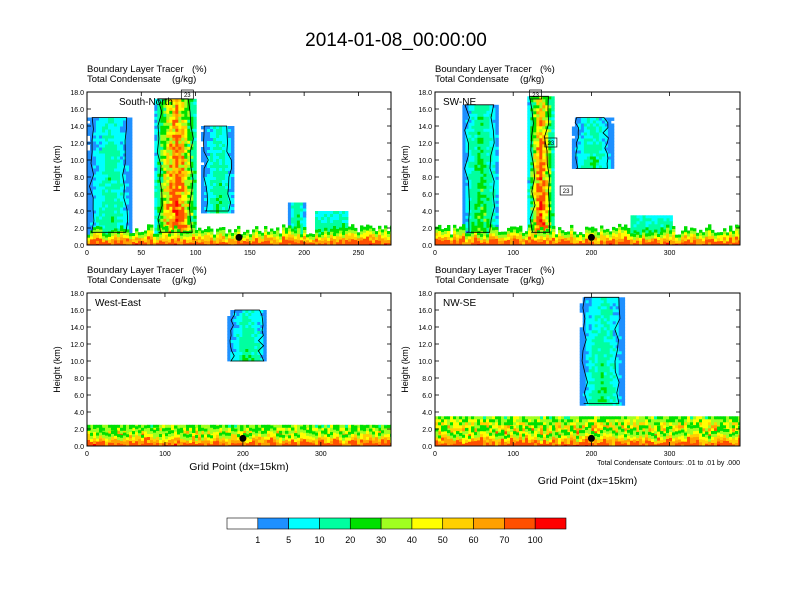 The height and width of the screenshot is (612, 792). What do you see at coordinates (319, 540) in the screenshot?
I see `colorbar-label: 10` at bounding box center [319, 540].